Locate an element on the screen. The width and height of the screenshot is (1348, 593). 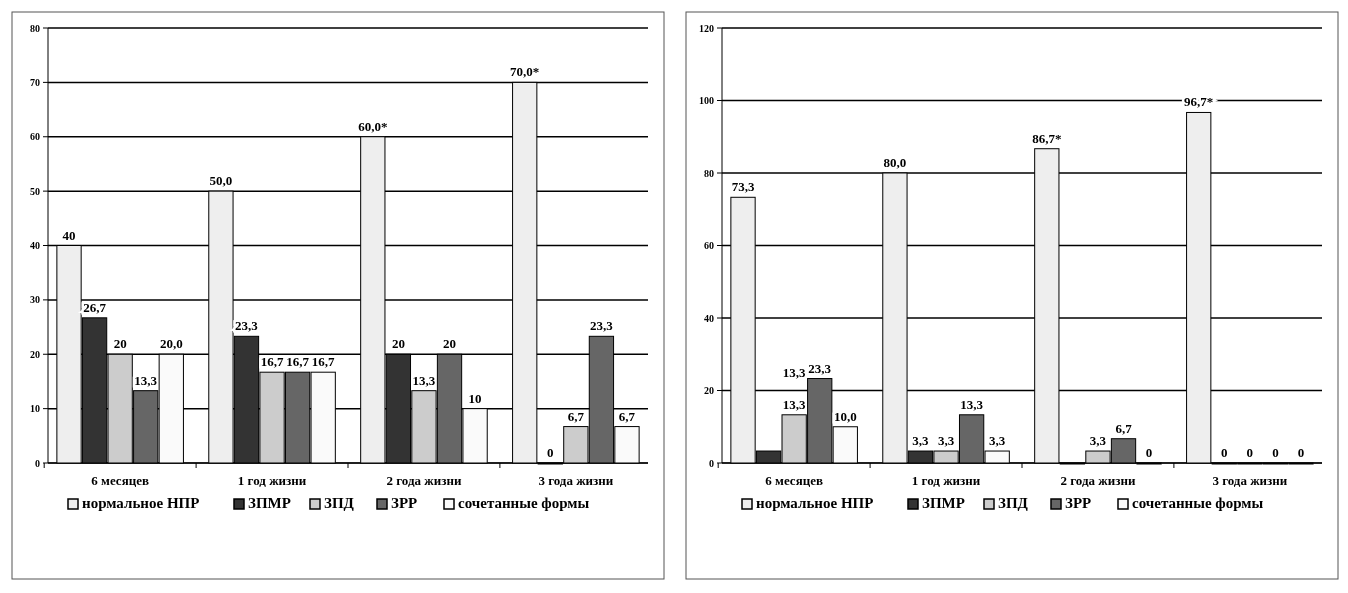
data-label: 20,0 is located at coordinates (171, 344).